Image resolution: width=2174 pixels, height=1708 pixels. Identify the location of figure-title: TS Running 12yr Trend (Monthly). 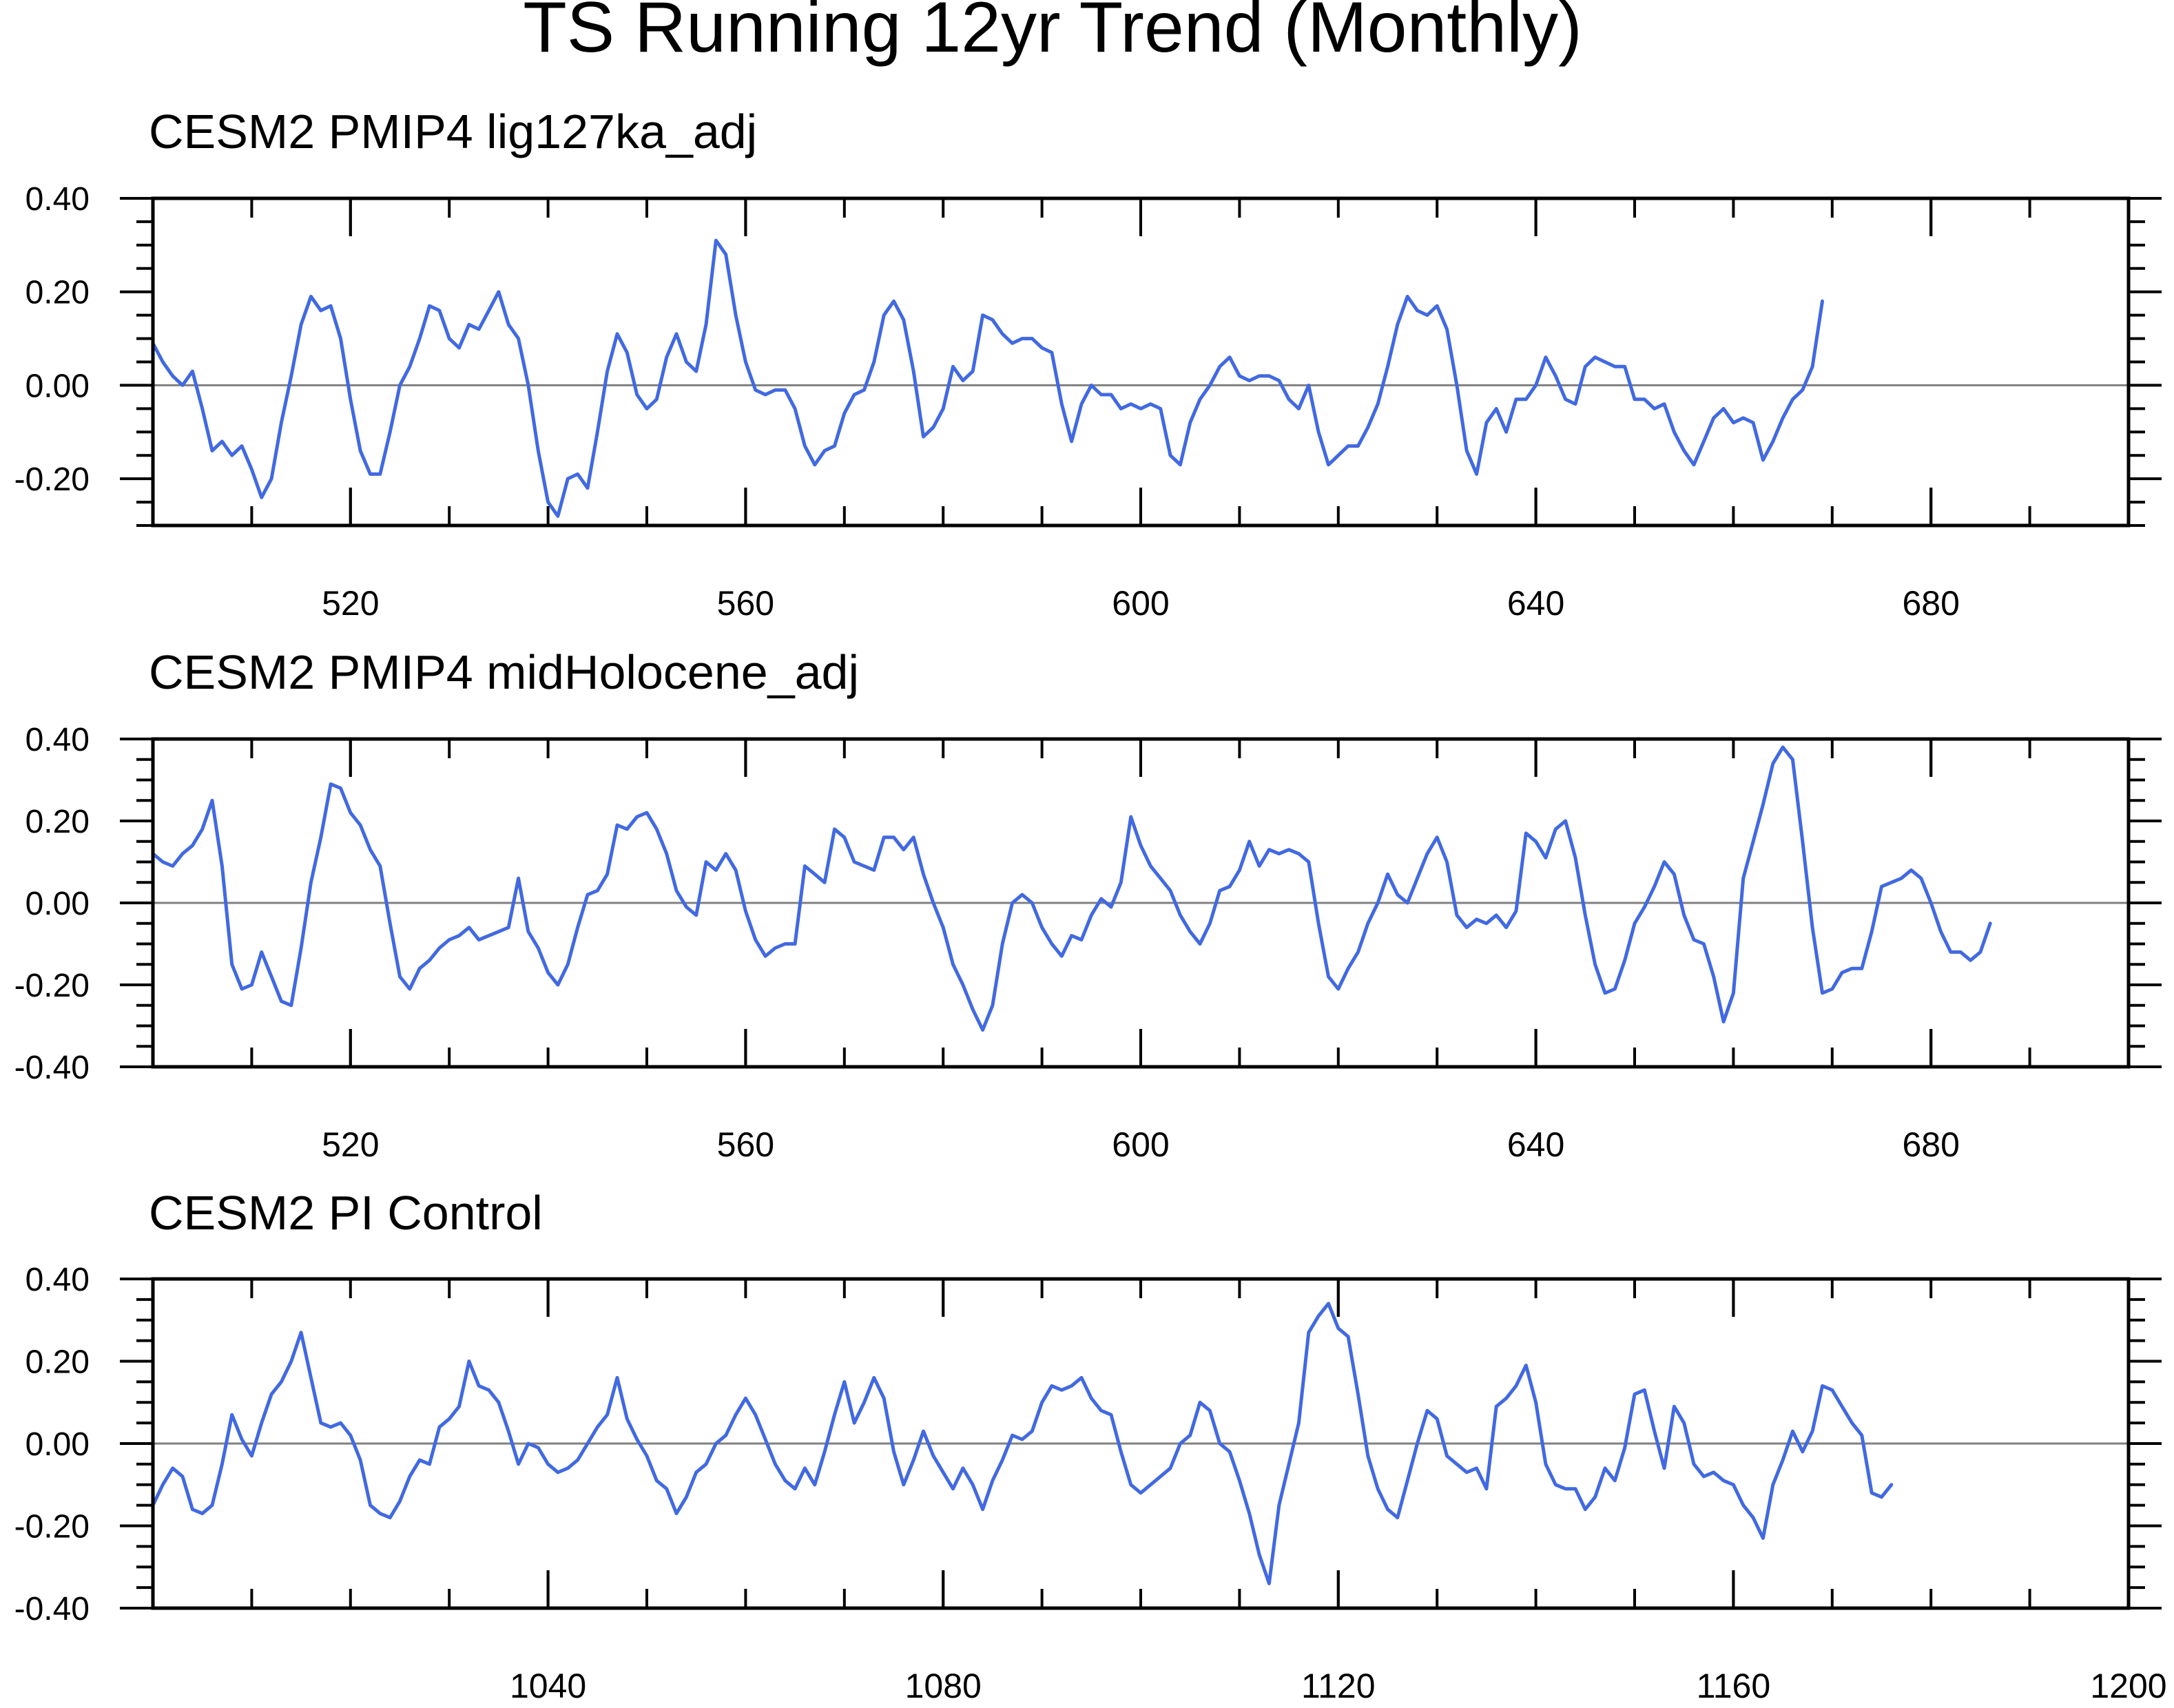
(1053, 34).